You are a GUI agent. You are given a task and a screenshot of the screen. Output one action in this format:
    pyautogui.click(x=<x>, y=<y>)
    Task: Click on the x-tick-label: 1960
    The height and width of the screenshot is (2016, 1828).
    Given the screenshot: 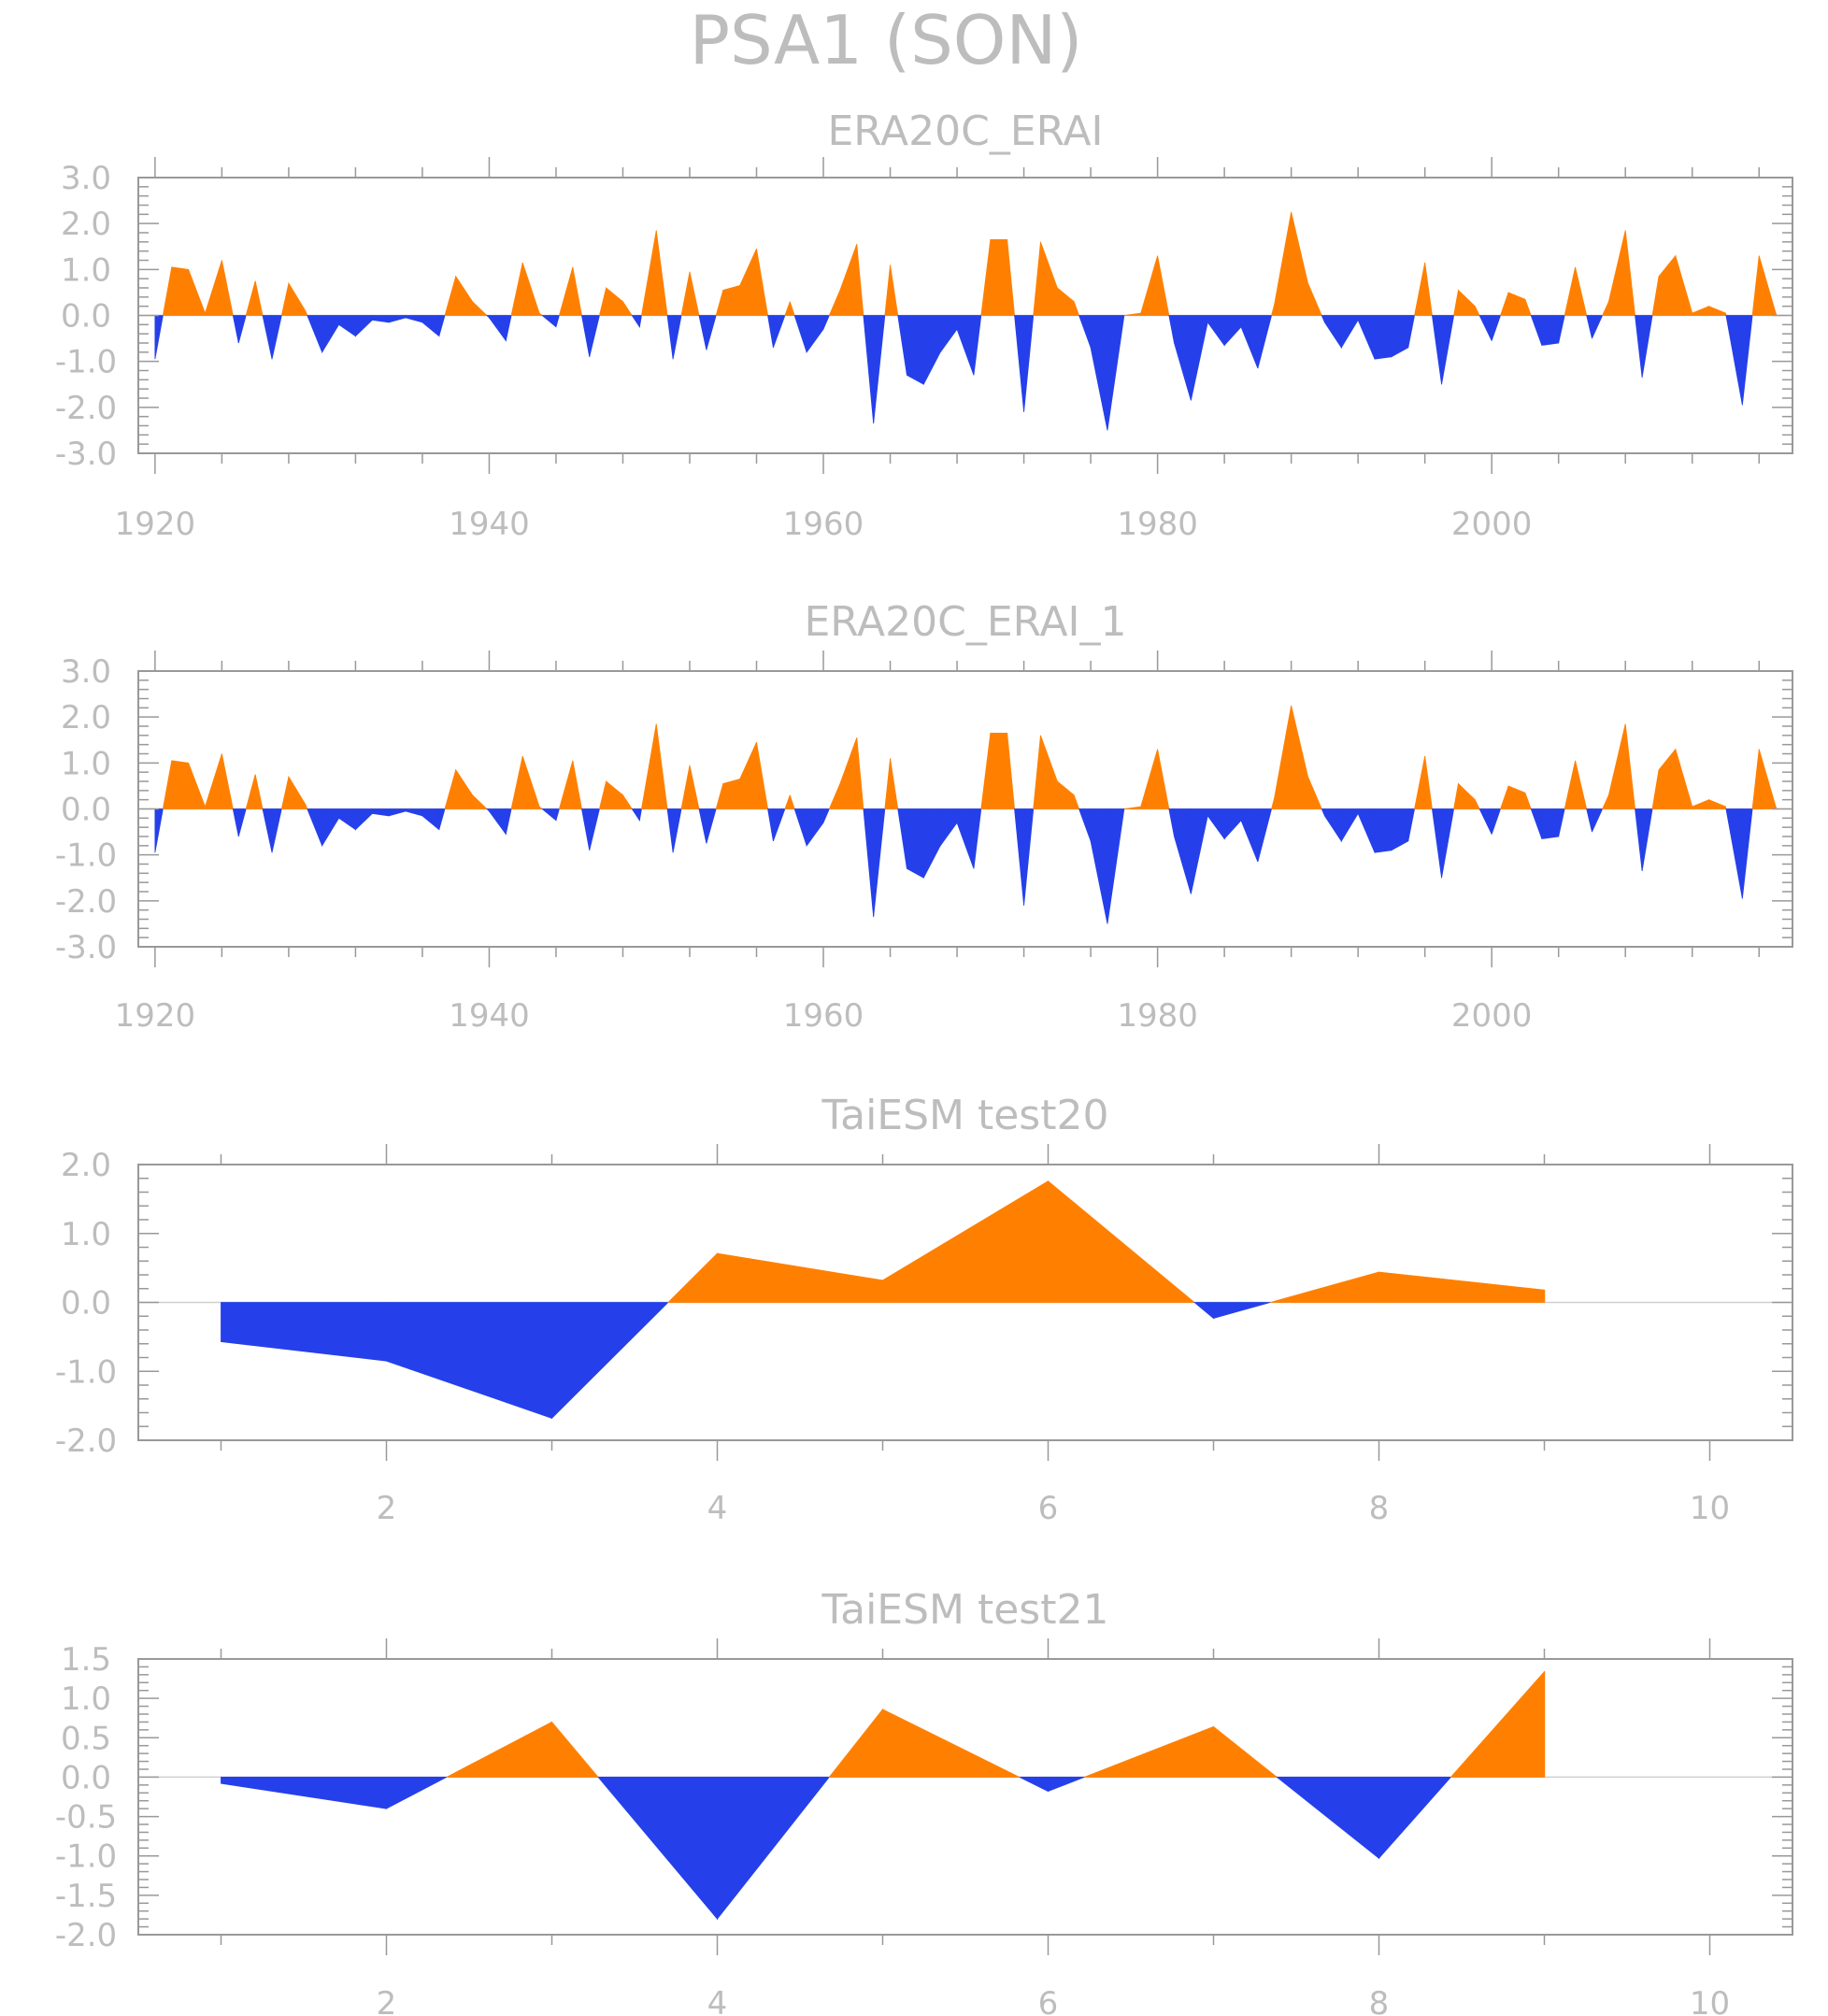 What is the action you would take?
    pyautogui.click(x=823, y=1016)
    